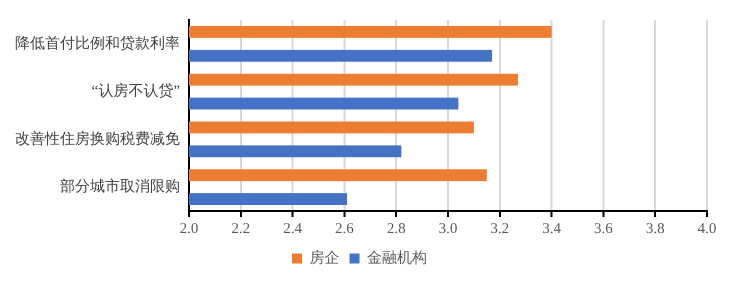 The width and height of the screenshot is (733, 284). What do you see at coordinates (604, 228) in the screenshot?
I see `x-tick-label: 3.6` at bounding box center [604, 228].